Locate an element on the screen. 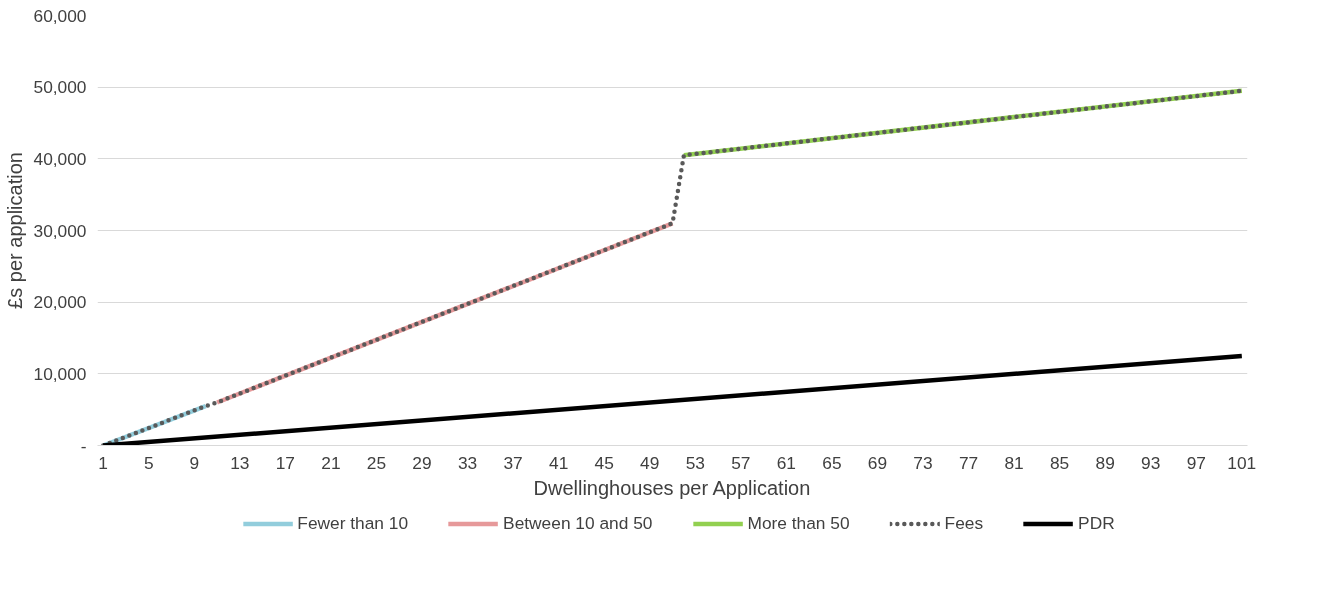 This screenshot has height=608, width=1335. x-tick-label: 65 is located at coordinates (832, 462).